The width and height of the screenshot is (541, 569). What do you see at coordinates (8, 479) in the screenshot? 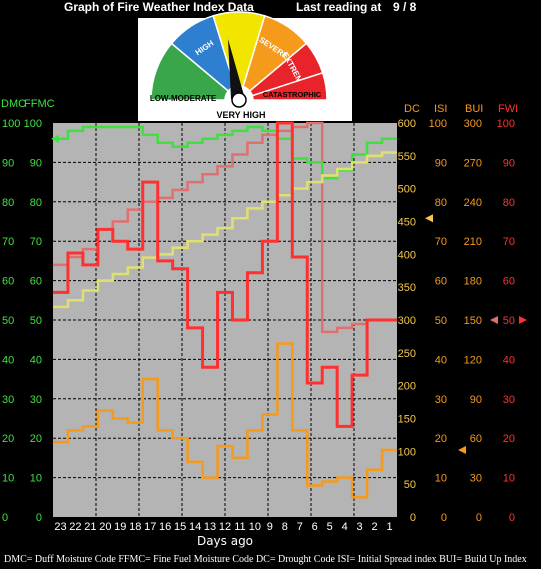
I see `dmc-tick: 10` at bounding box center [8, 479].